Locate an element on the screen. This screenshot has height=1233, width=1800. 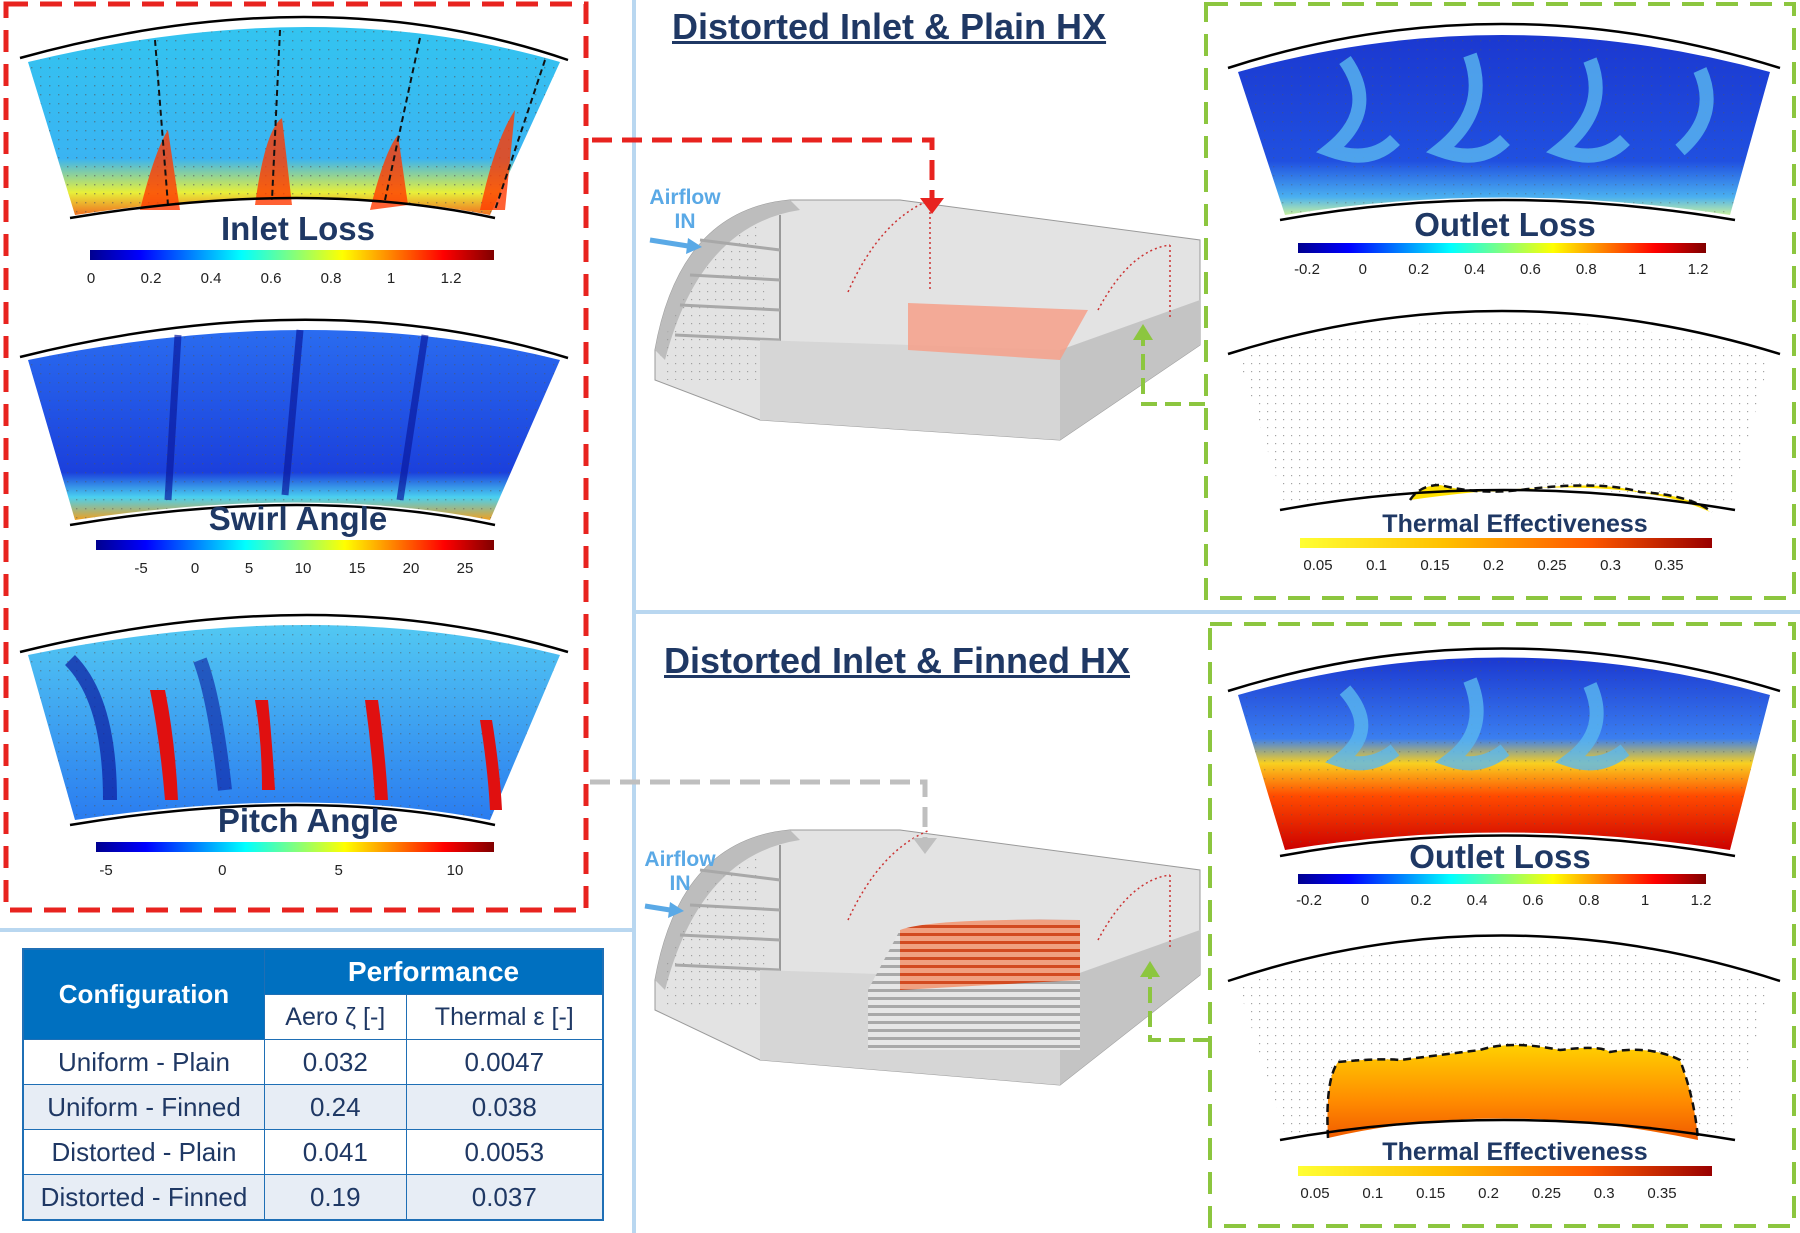
colorbar-tick-label: 25 is located at coordinates (465, 568).